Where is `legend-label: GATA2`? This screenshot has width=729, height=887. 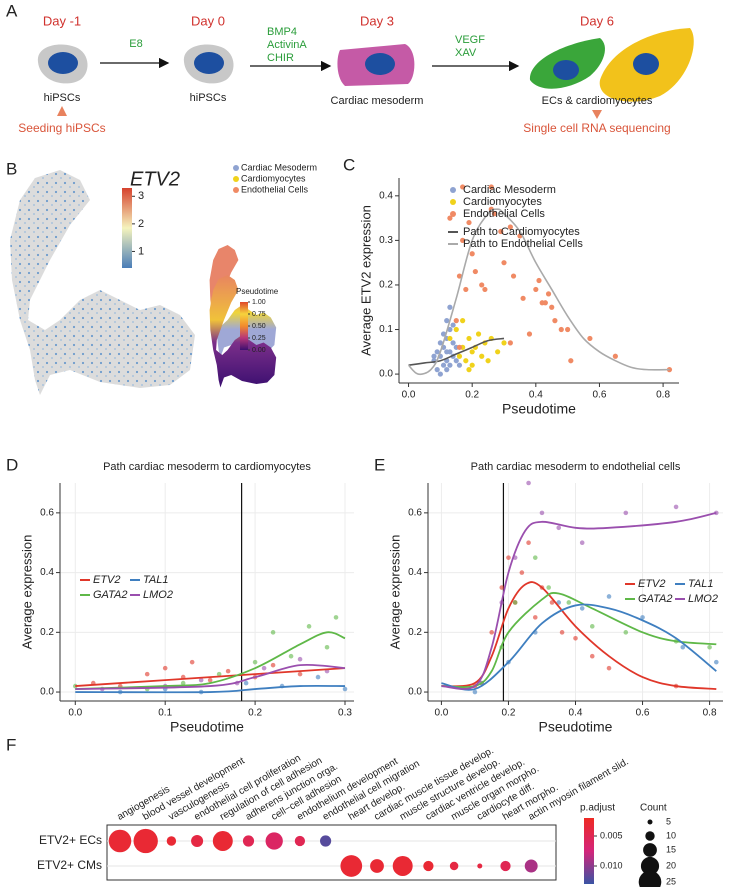
legend-label: GATA2 is located at coordinates (655, 599).